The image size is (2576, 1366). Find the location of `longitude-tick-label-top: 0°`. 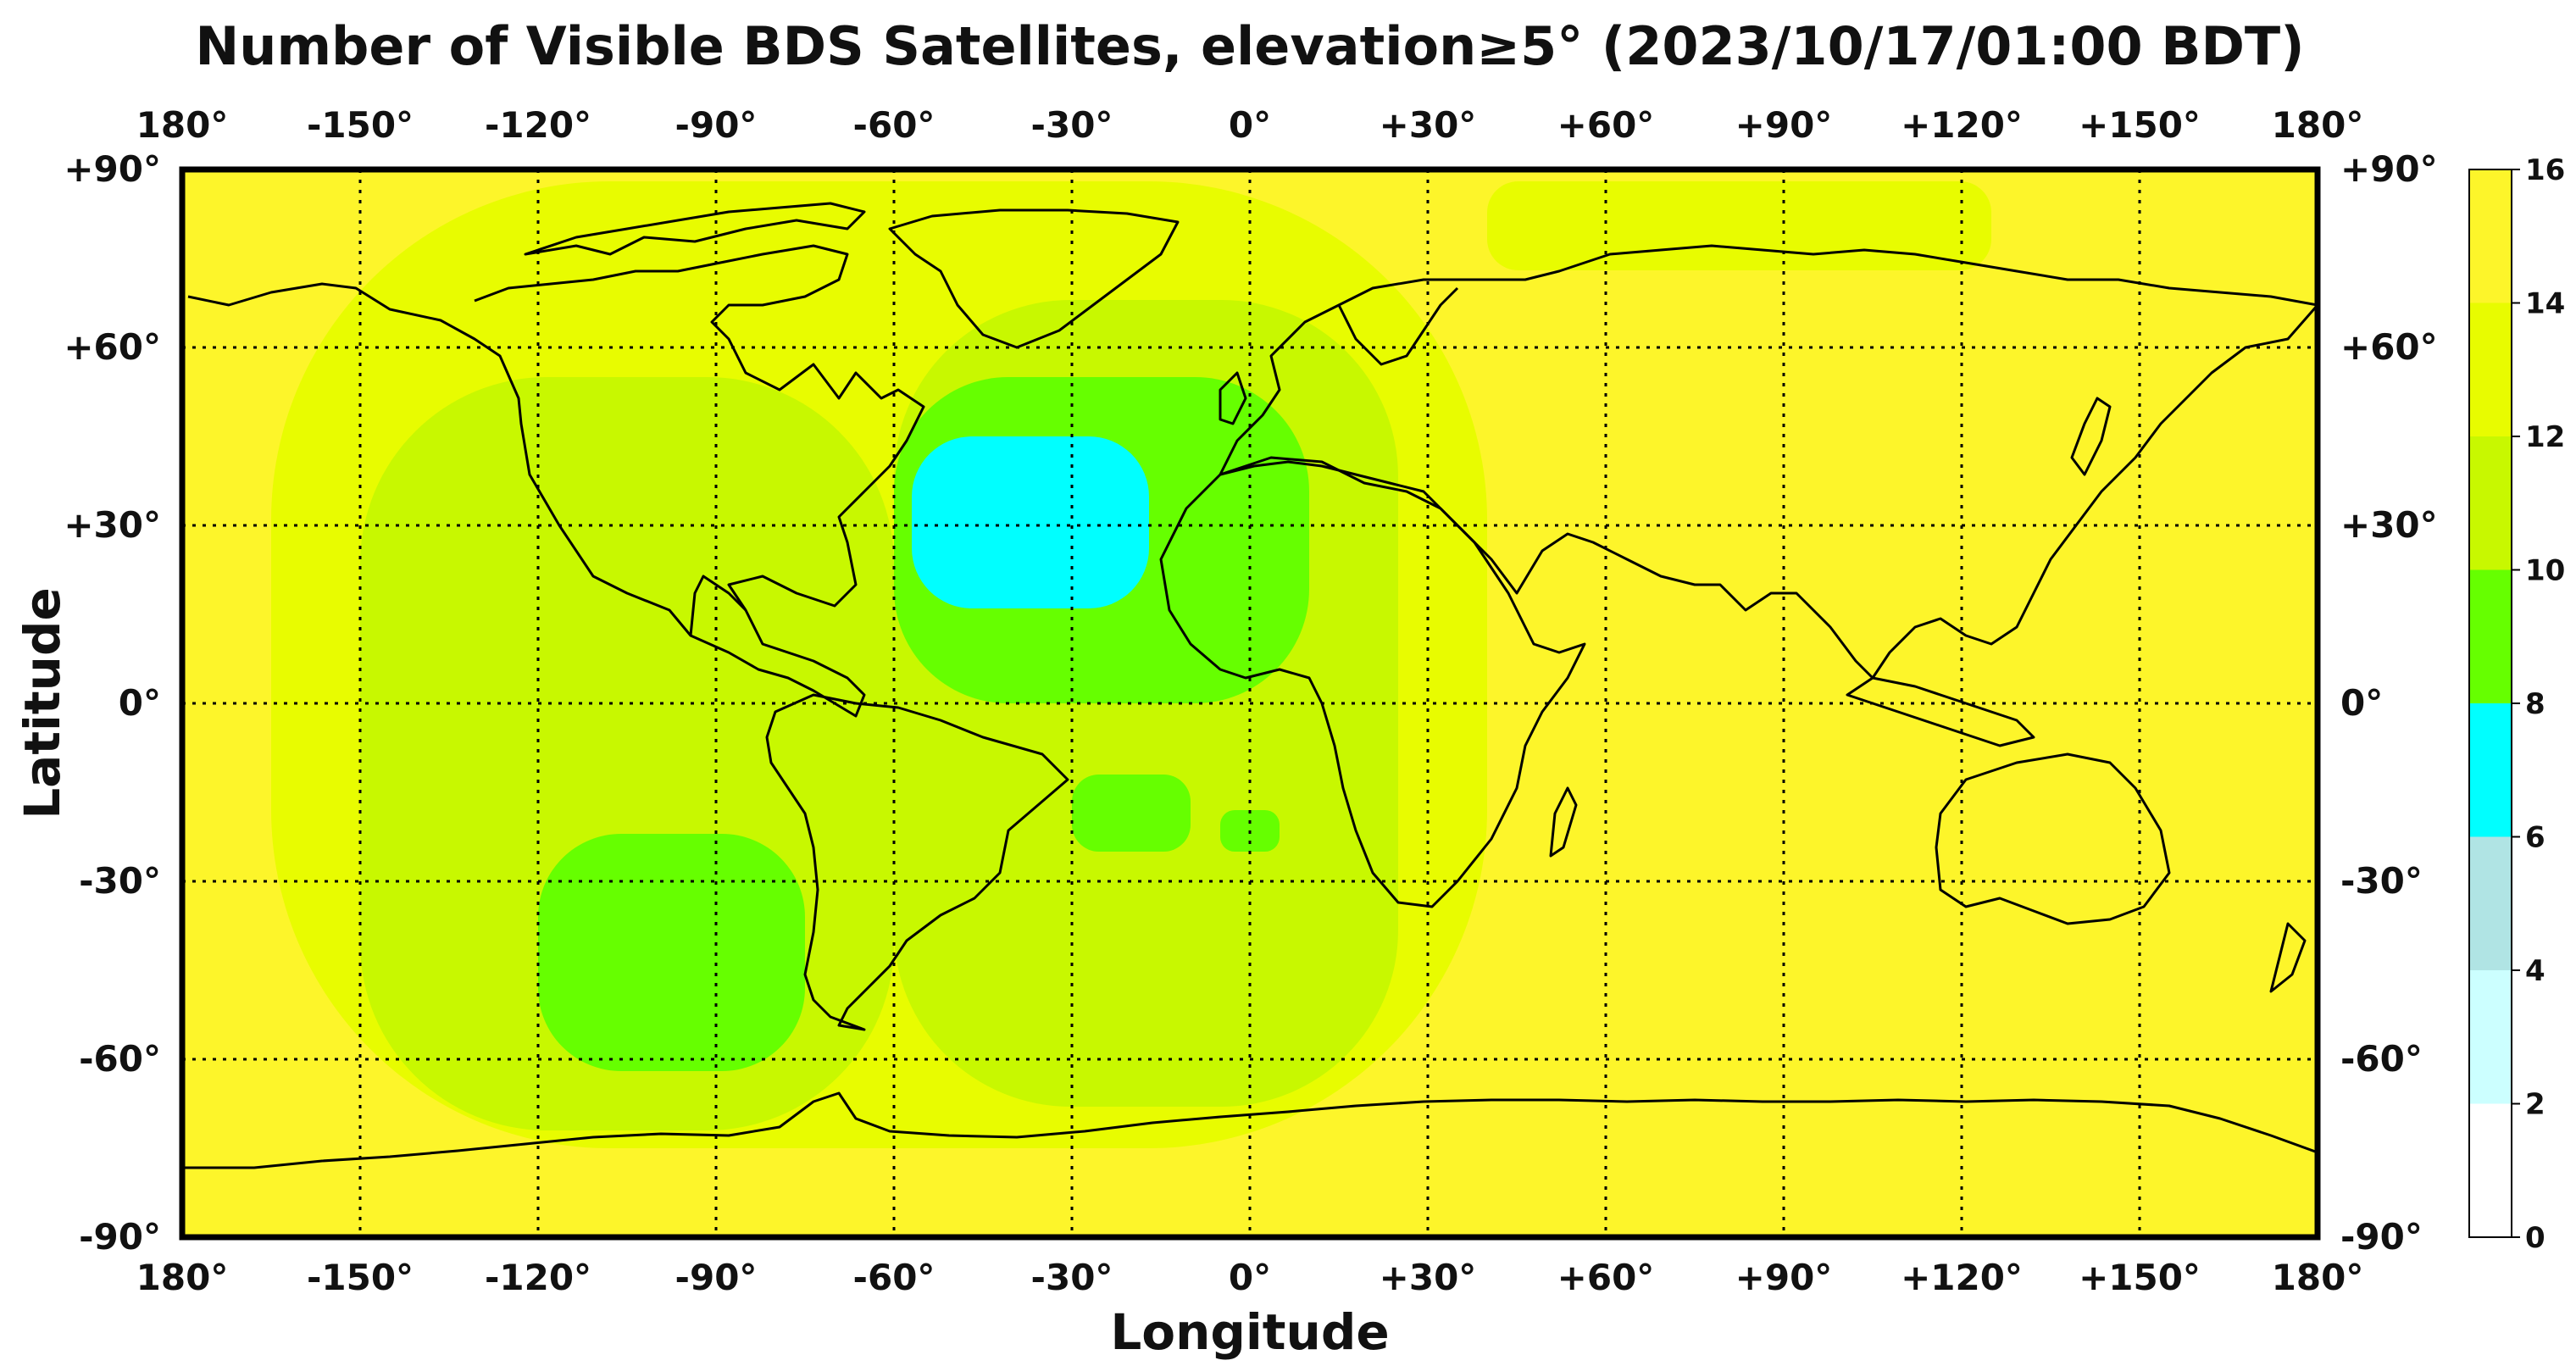

longitude-tick-label-top: 0° is located at coordinates (1250, 125).